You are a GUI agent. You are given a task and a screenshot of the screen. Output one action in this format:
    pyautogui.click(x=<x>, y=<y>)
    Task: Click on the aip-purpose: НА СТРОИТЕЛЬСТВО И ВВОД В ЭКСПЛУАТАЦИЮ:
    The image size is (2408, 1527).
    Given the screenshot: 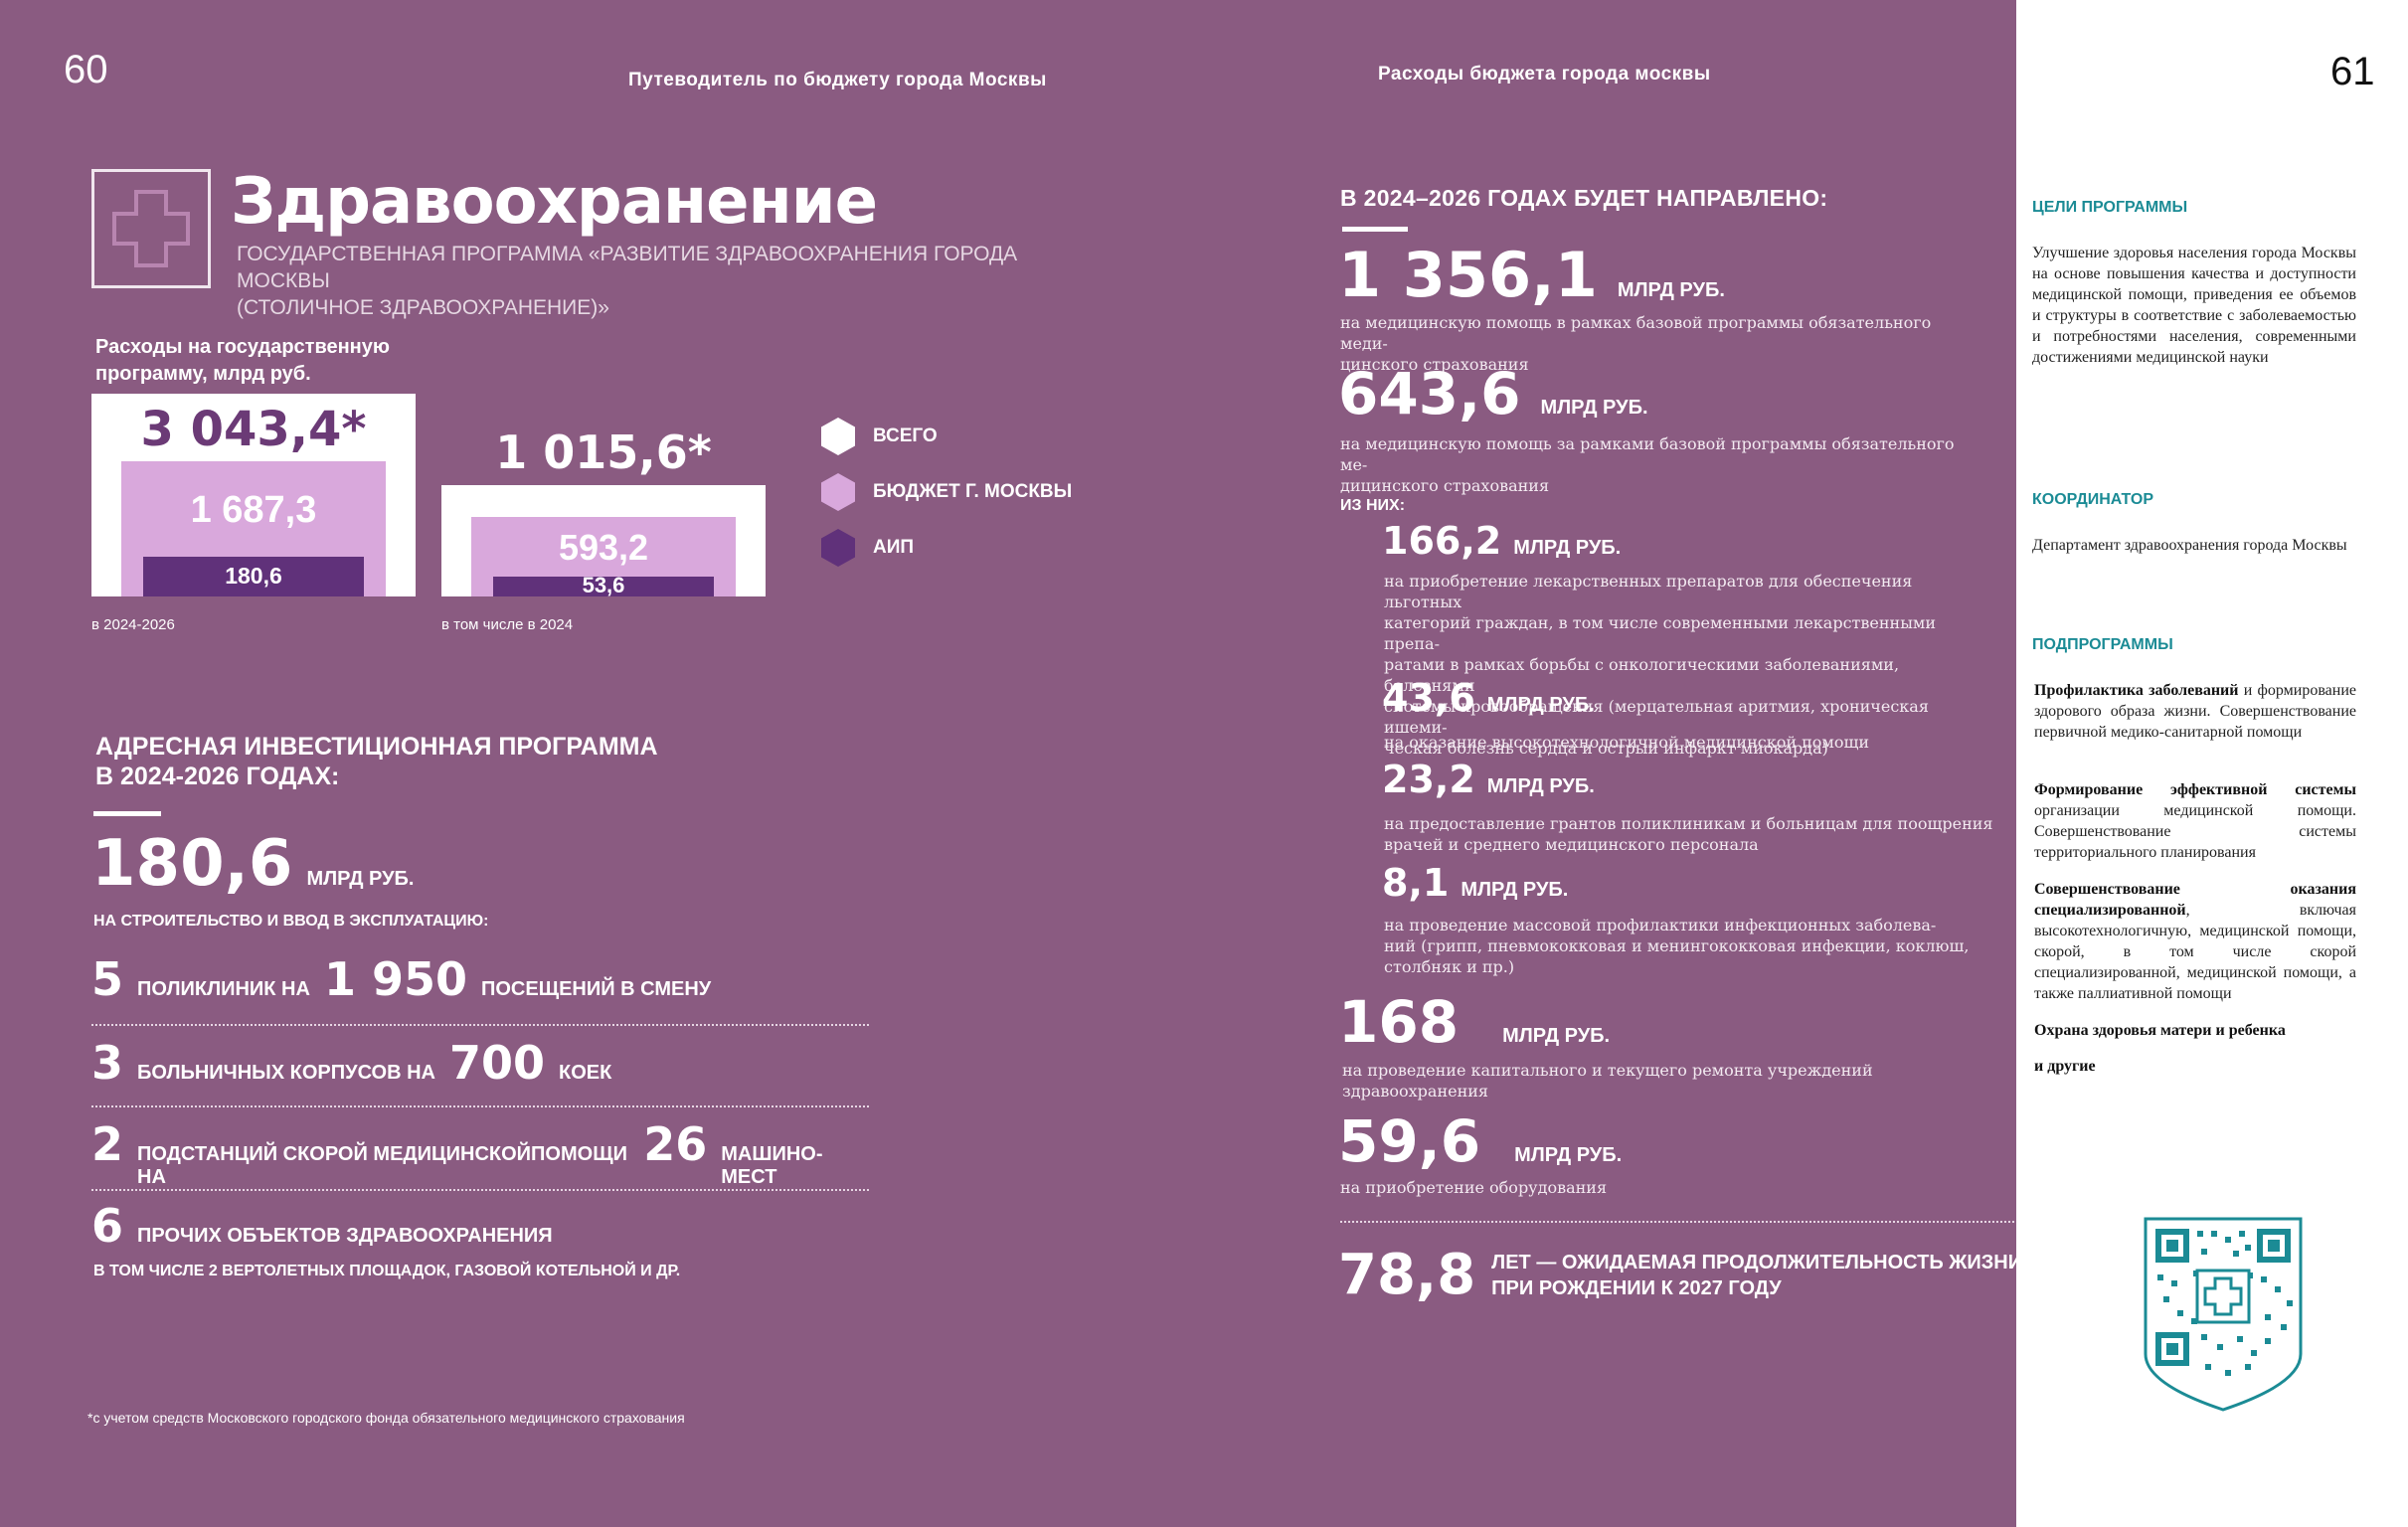 What is the action you would take?
    pyautogui.click(x=291, y=921)
    